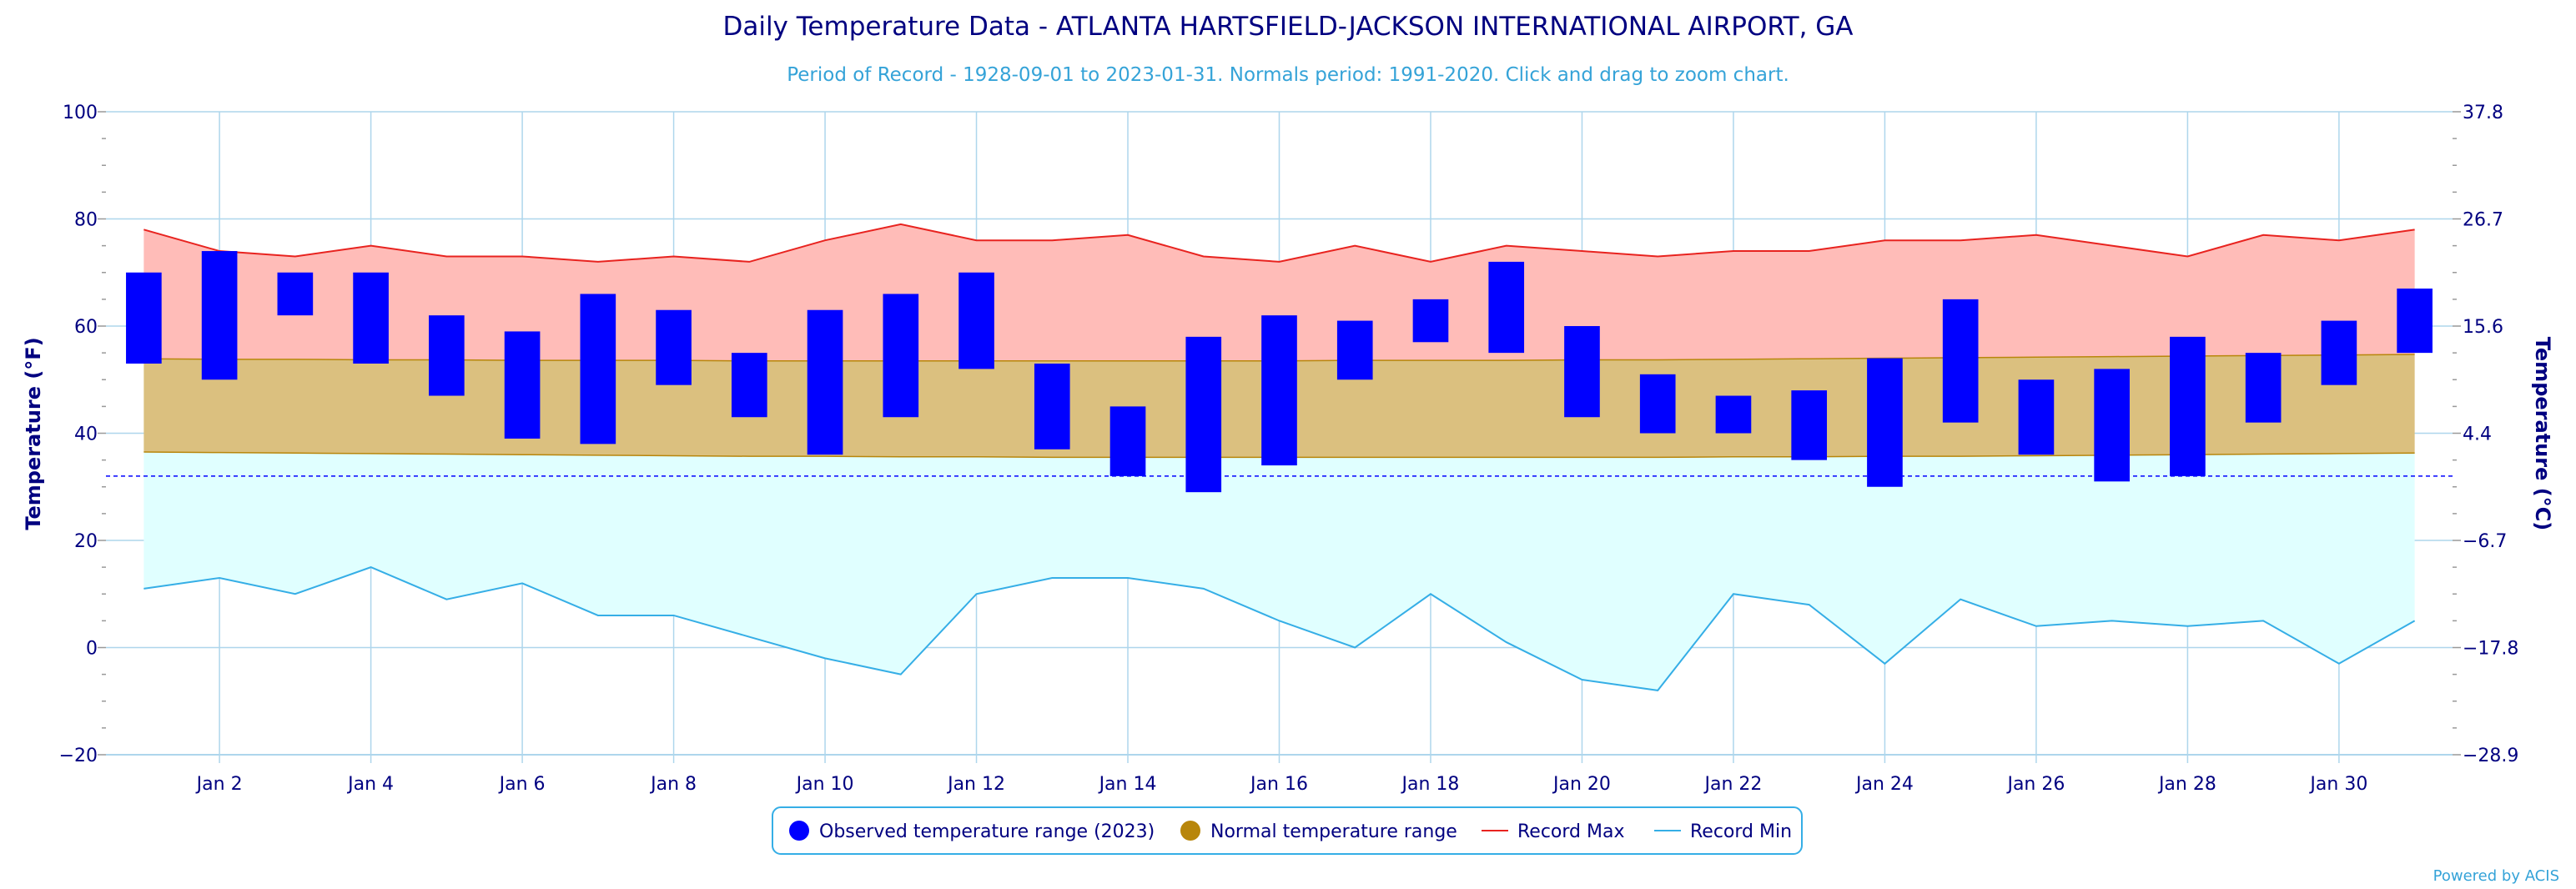 This screenshot has width=2576, height=889. Describe the element at coordinates (2490, 756) in the screenshot. I see `y-tick-label-right: −28.9` at that location.